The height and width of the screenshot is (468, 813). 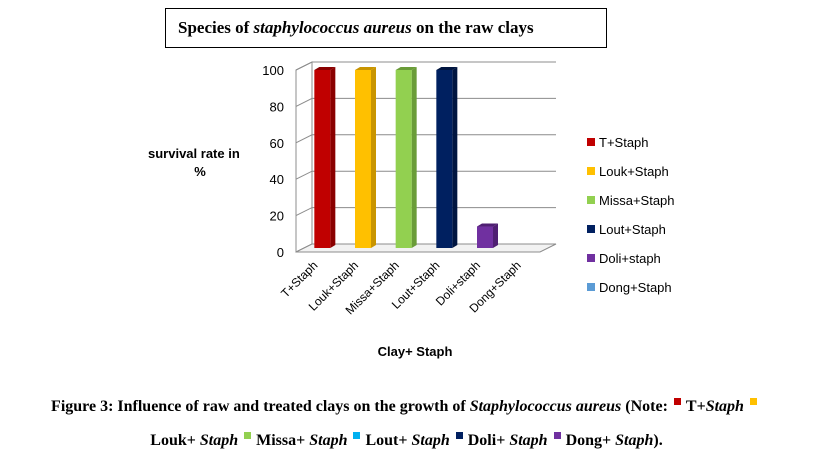 What do you see at coordinates (280, 252) in the screenshot?
I see `y-tick-label: 0` at bounding box center [280, 252].